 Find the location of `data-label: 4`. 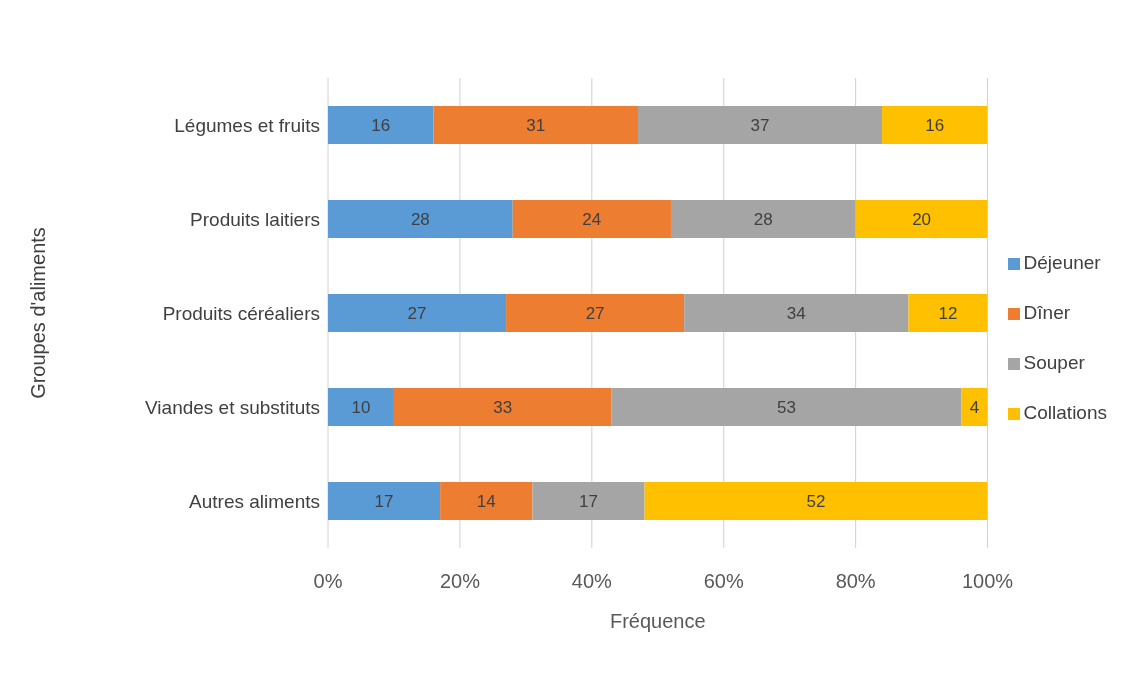

data-label: 4 is located at coordinates (974, 408).